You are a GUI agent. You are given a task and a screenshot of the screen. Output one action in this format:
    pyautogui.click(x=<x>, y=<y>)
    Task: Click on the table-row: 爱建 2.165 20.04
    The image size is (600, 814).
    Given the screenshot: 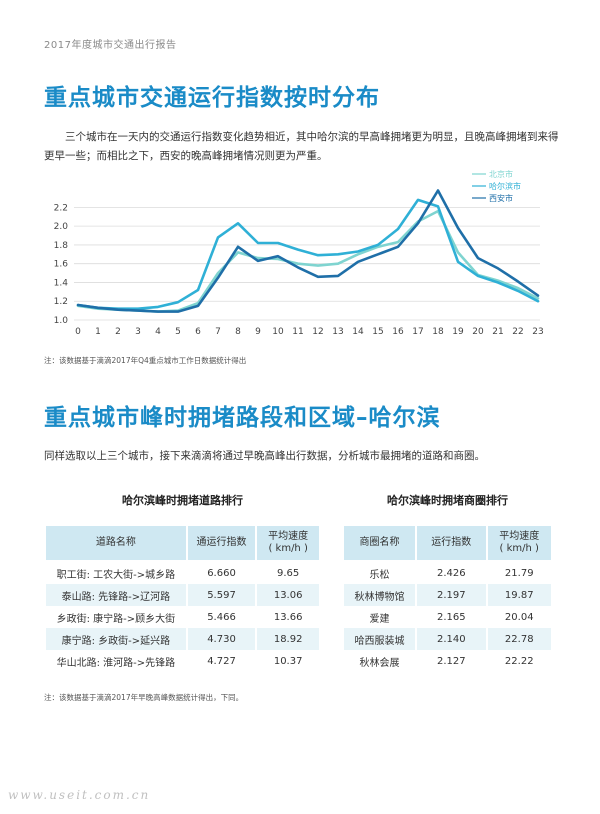 What is the action you would take?
    pyautogui.click(x=447, y=617)
    